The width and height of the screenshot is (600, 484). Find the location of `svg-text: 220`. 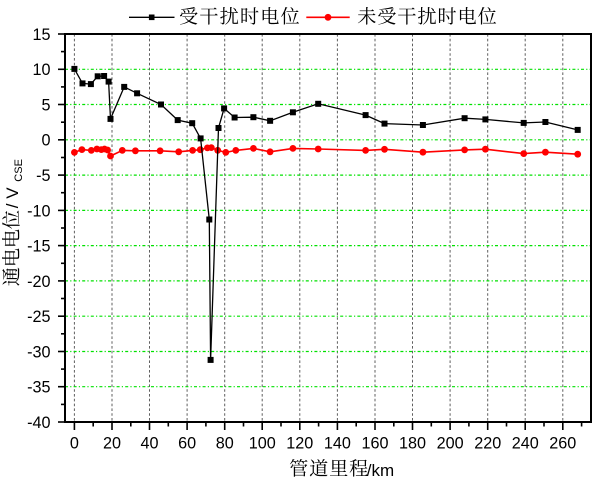

svg-text: 220 is located at coordinates (487, 443).